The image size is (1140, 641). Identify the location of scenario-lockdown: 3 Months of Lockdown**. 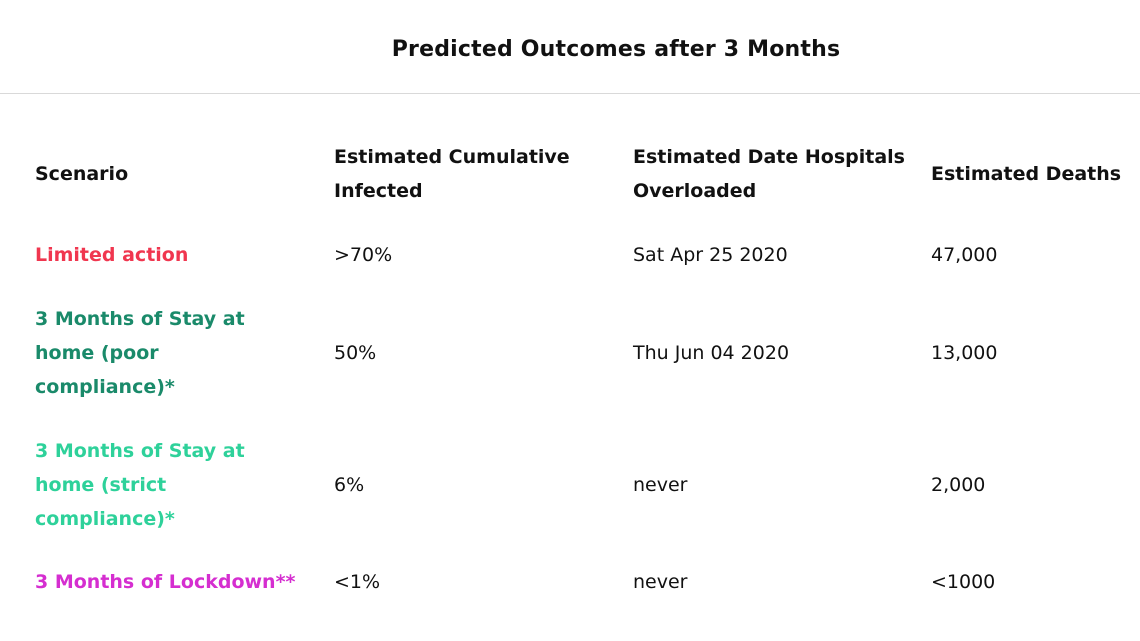
(165, 582).